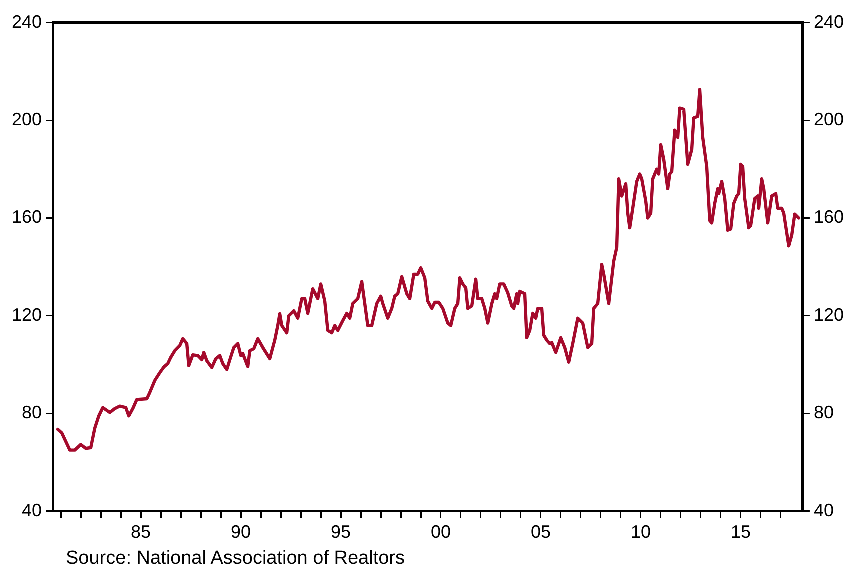  What do you see at coordinates (829, 314) in the screenshot?
I see `y2-tick-label: 120` at bounding box center [829, 314].